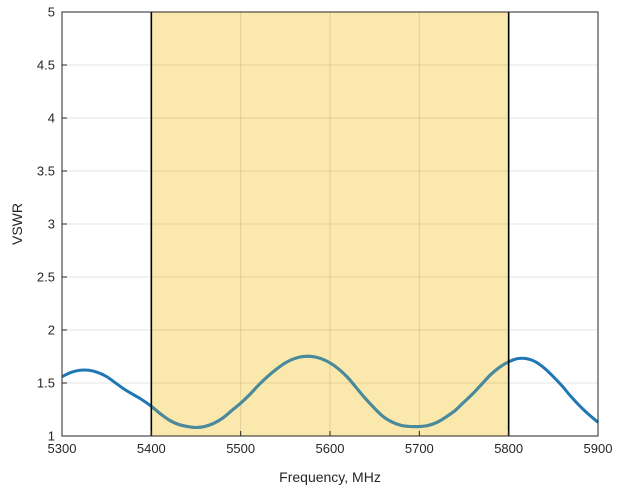  What do you see at coordinates (46, 277) in the screenshot?
I see `y-tick-label: 2.5` at bounding box center [46, 277].